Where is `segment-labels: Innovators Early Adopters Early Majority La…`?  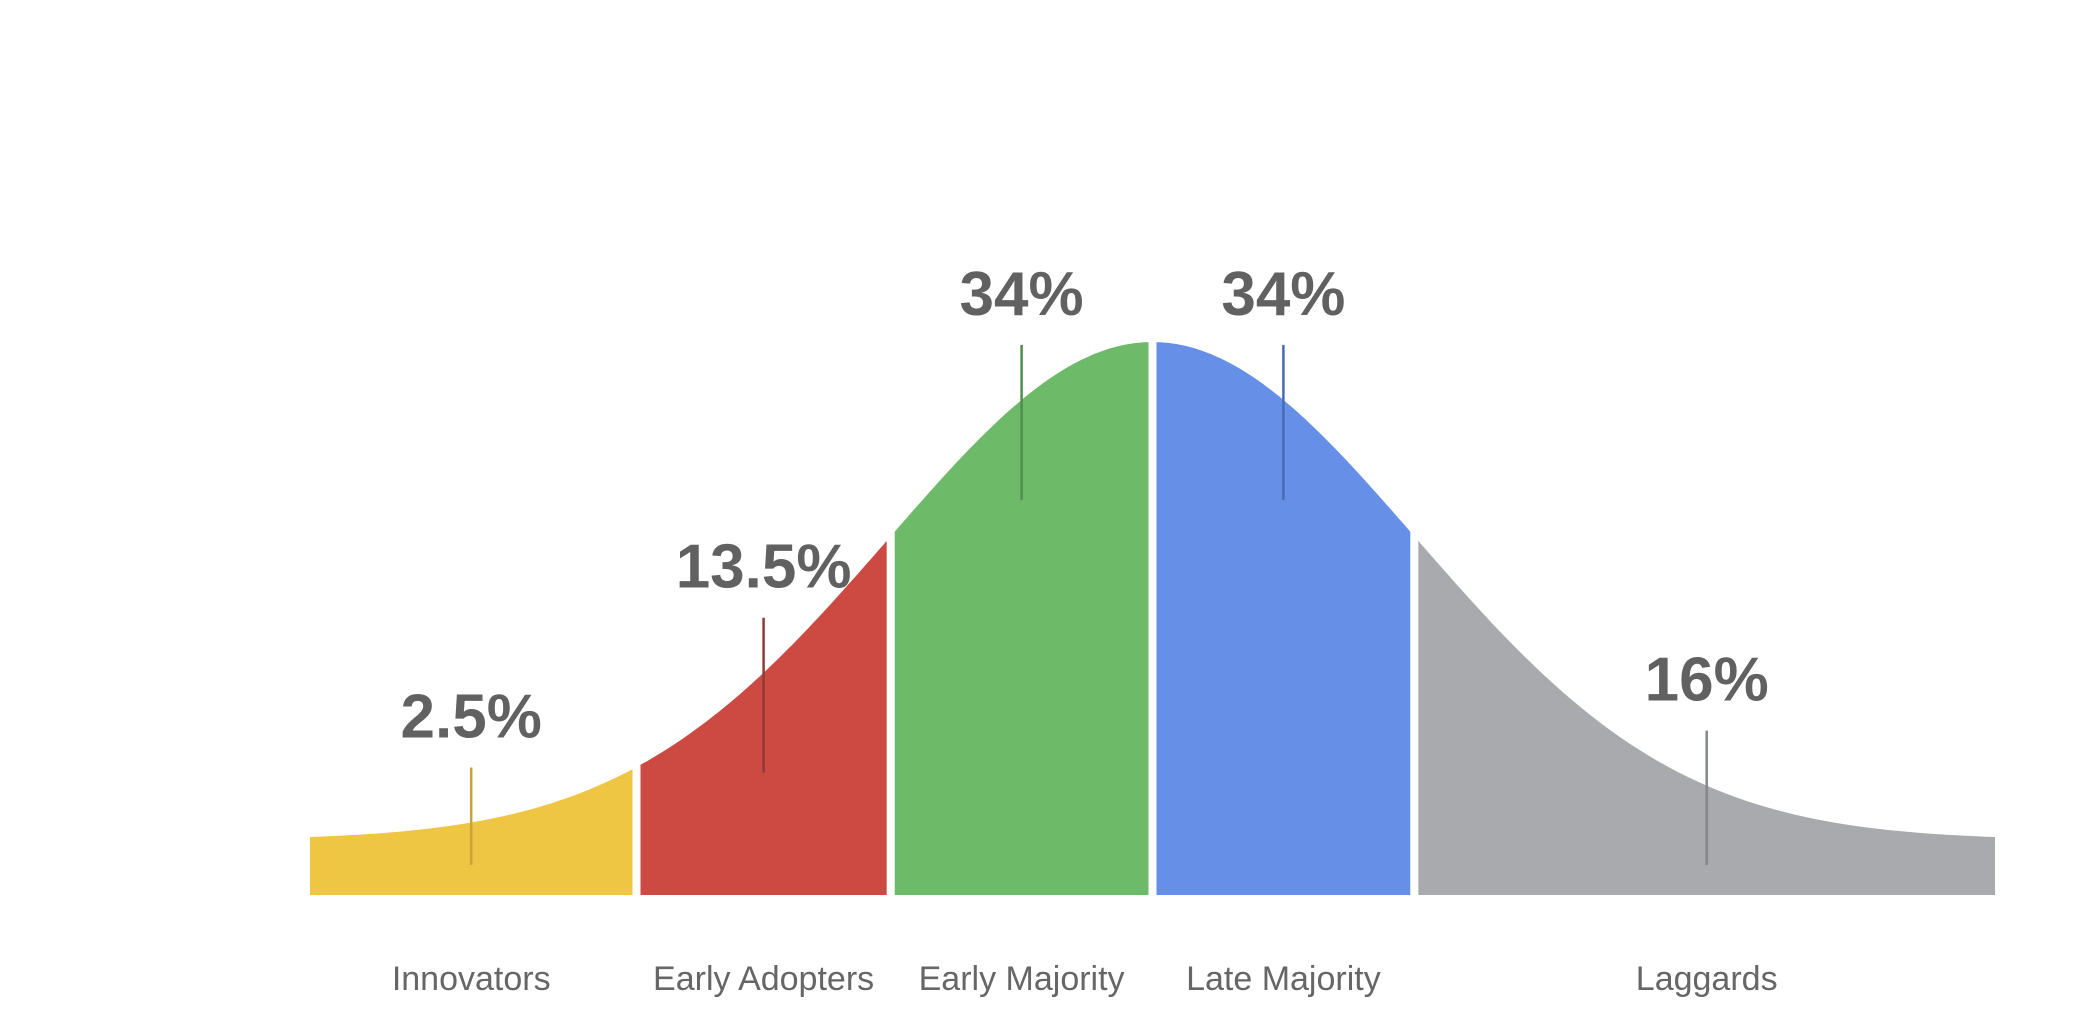 segment-labels: Innovators Early Adopters Early Majority La… is located at coordinates (1085, 979).